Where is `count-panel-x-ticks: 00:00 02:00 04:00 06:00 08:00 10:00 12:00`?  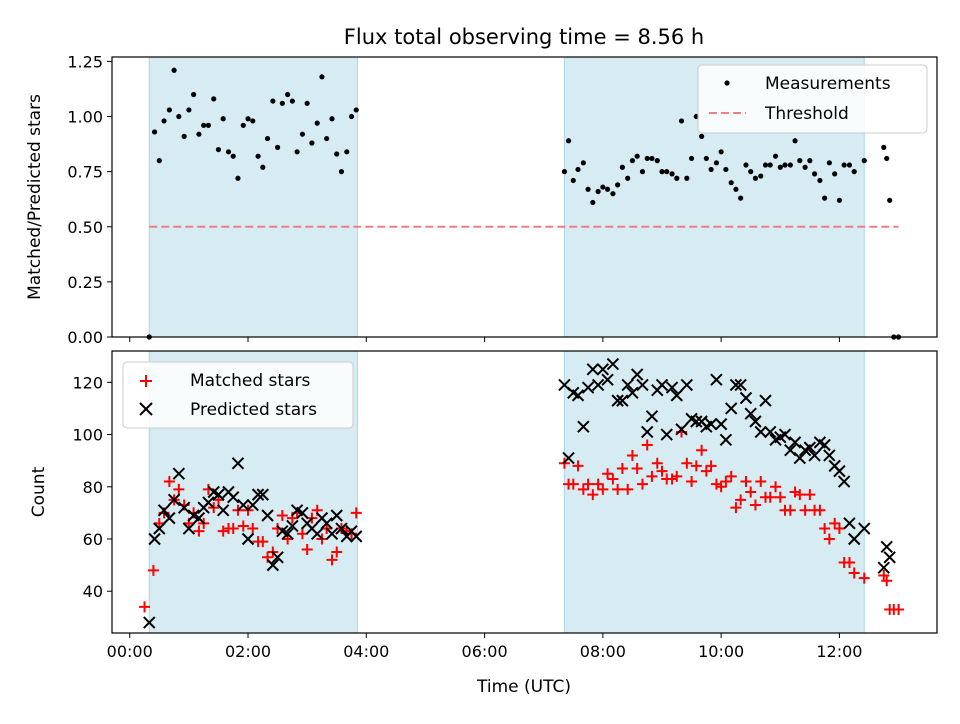
count-panel-x-ticks: 00:00 02:00 04:00 06:00 08:00 10:00 12:00 is located at coordinates (484, 647).